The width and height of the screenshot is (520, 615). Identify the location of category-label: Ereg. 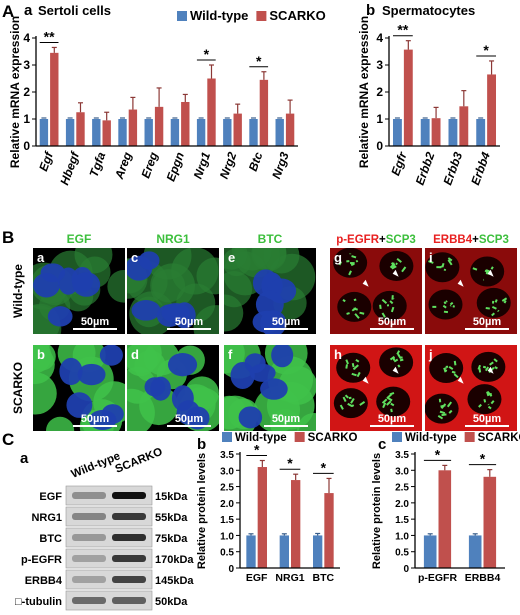
(149, 165).